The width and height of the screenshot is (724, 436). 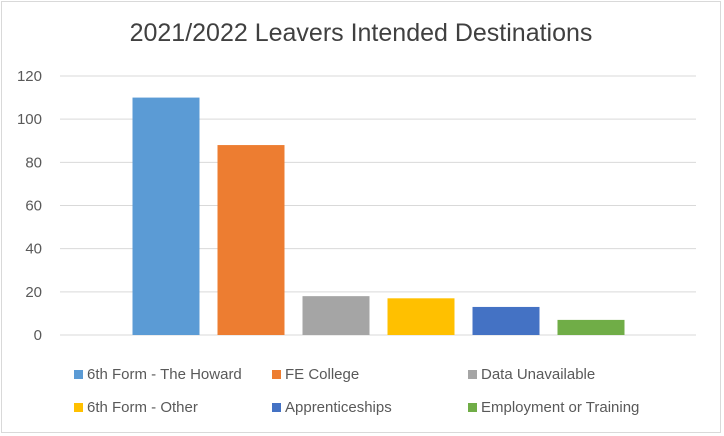 What do you see at coordinates (591, 327) in the screenshot?
I see `bar-employment-or-training` at bounding box center [591, 327].